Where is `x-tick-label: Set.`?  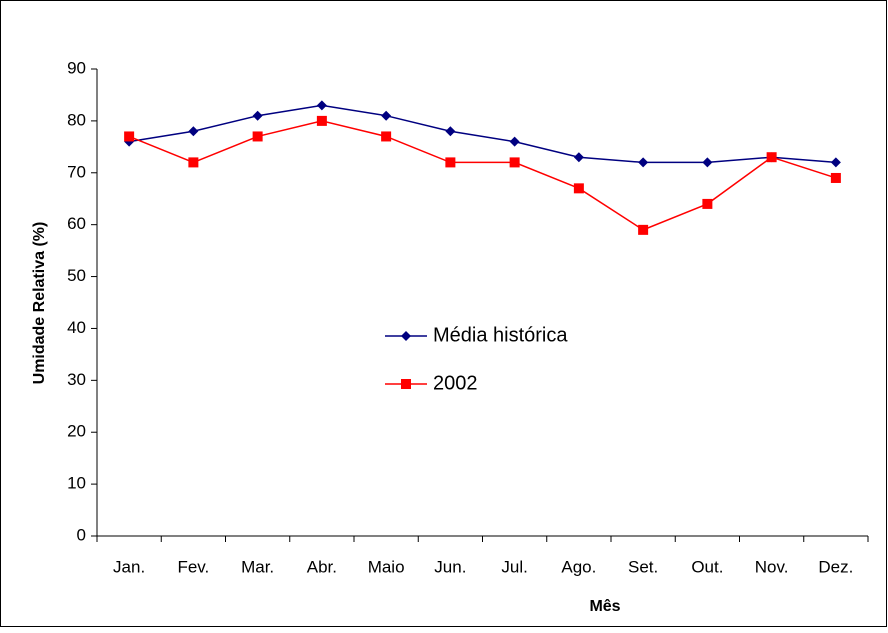
x-tick-label: Set. is located at coordinates (643, 566).